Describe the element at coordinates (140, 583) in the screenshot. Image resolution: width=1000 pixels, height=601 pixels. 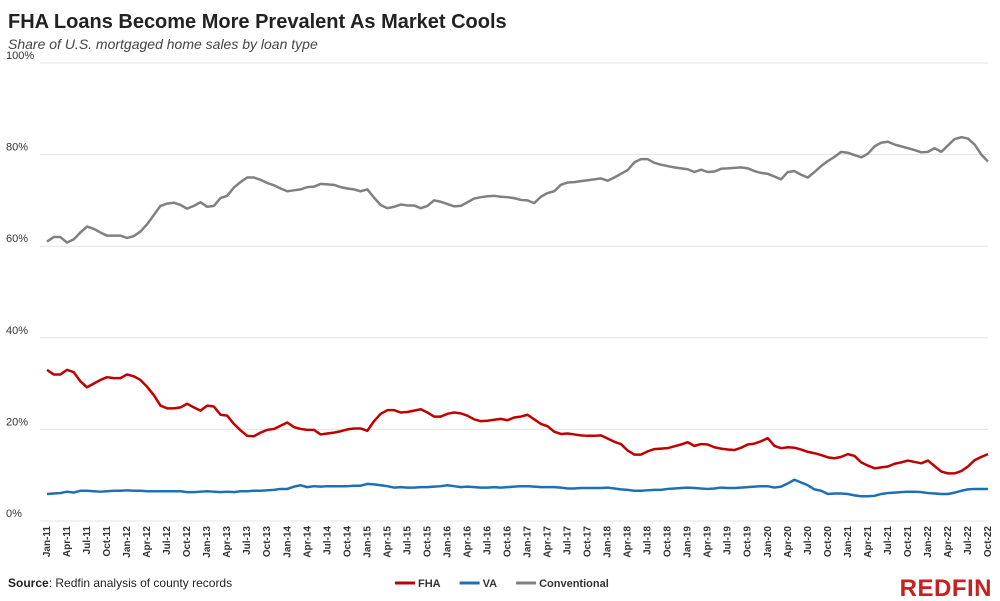
I see `source-text: : Redfin analysis of county records` at that location.